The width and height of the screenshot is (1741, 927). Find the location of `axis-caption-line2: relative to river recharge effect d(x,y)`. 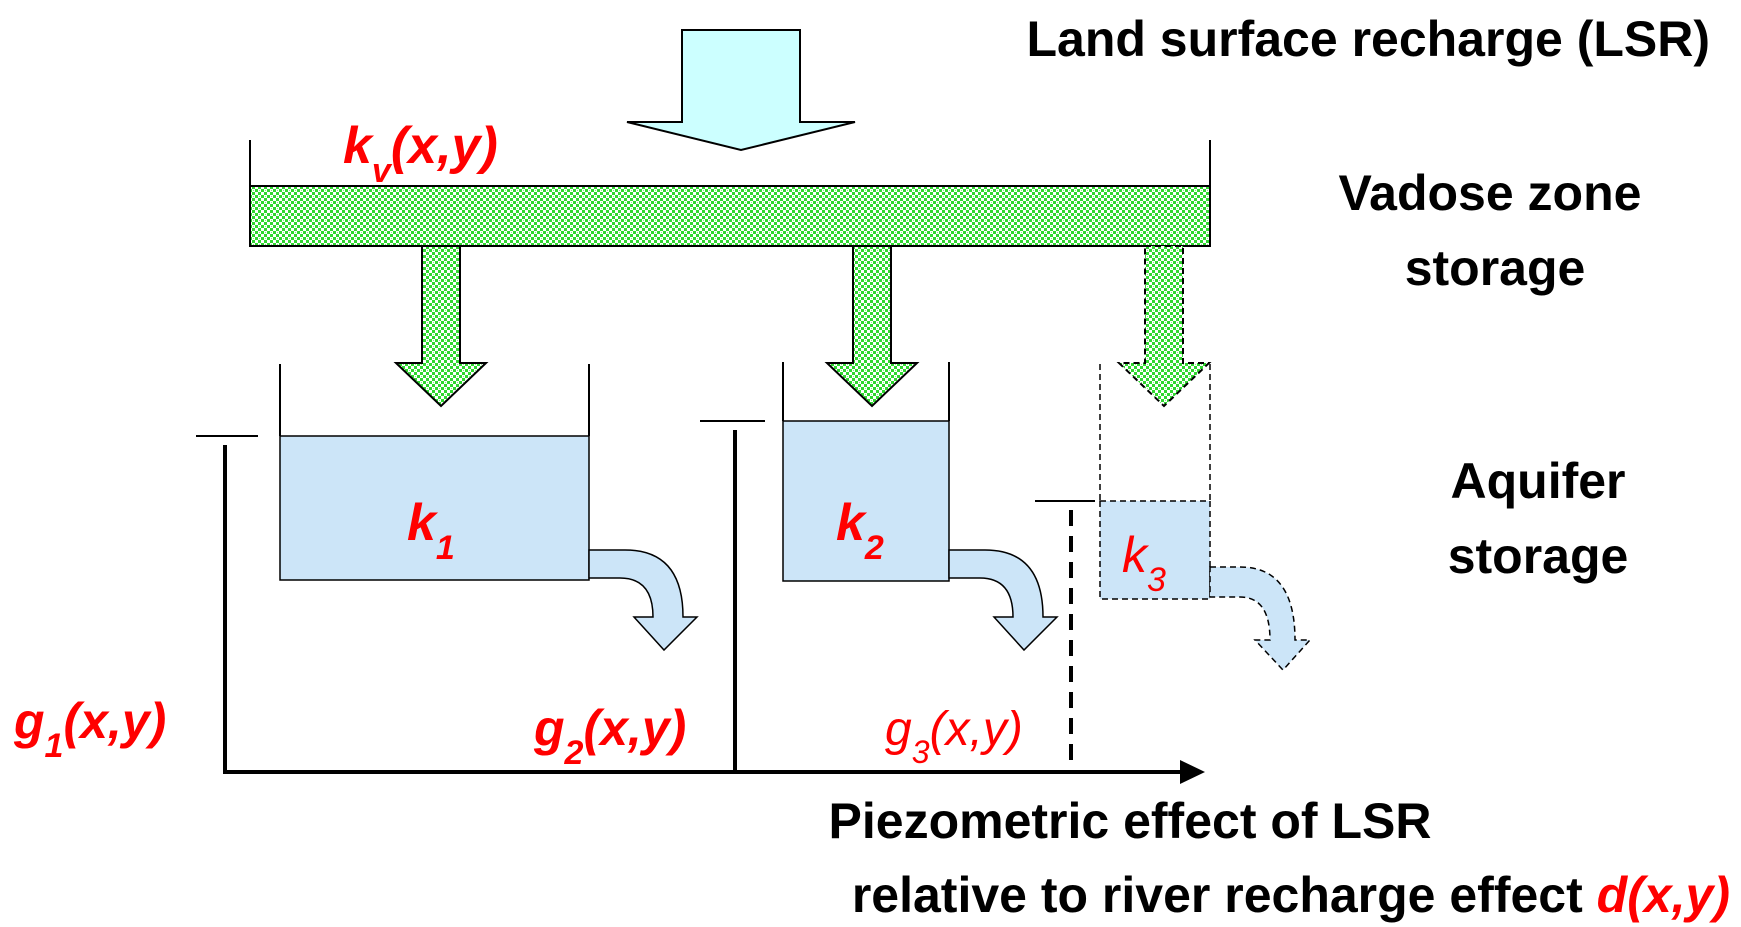

axis-caption-line2: relative to river recharge effect d(x,y) is located at coordinates (1291, 895).